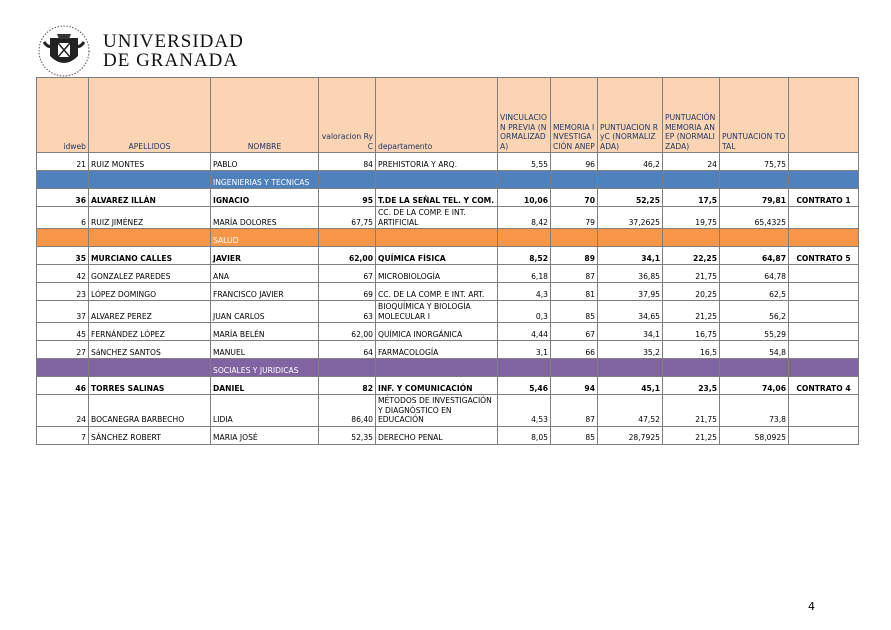 This screenshot has height=630, width=891. What do you see at coordinates (62, 217) in the screenshot?
I see `table-cell: 6` at bounding box center [62, 217].